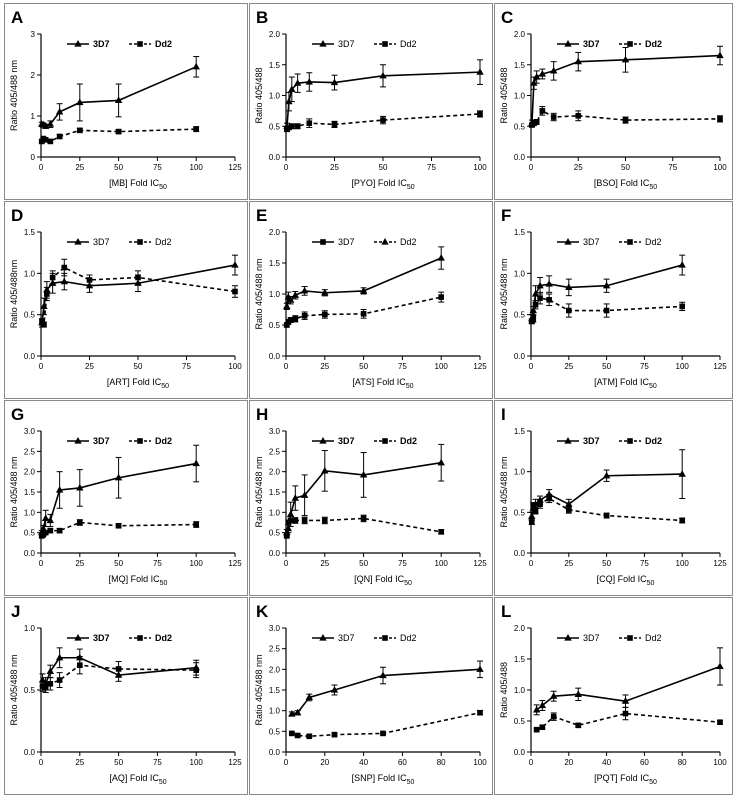 Image resolution: width=737 pixels, height=800 pixels. What do you see at coordinates (568, 366) in the screenshot?
I see `x-tick-label: 25` at bounding box center [568, 366].